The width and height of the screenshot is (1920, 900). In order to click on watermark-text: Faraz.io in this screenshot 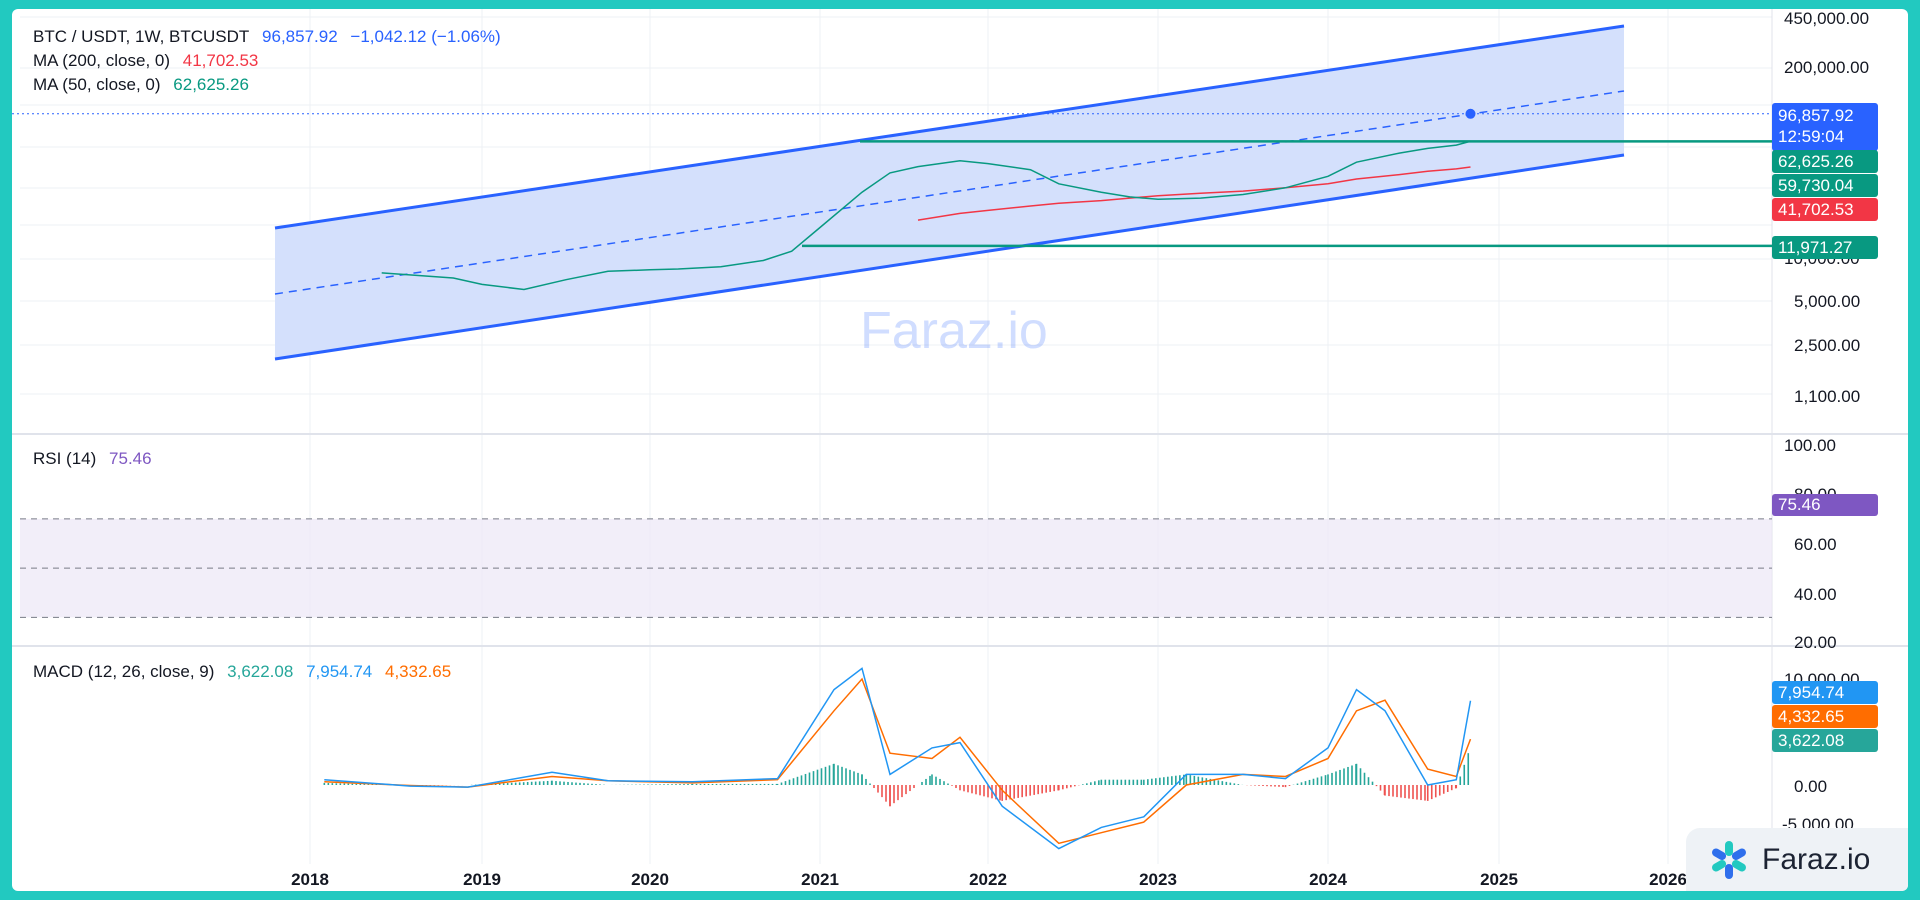, I will do `click(954, 331)`.